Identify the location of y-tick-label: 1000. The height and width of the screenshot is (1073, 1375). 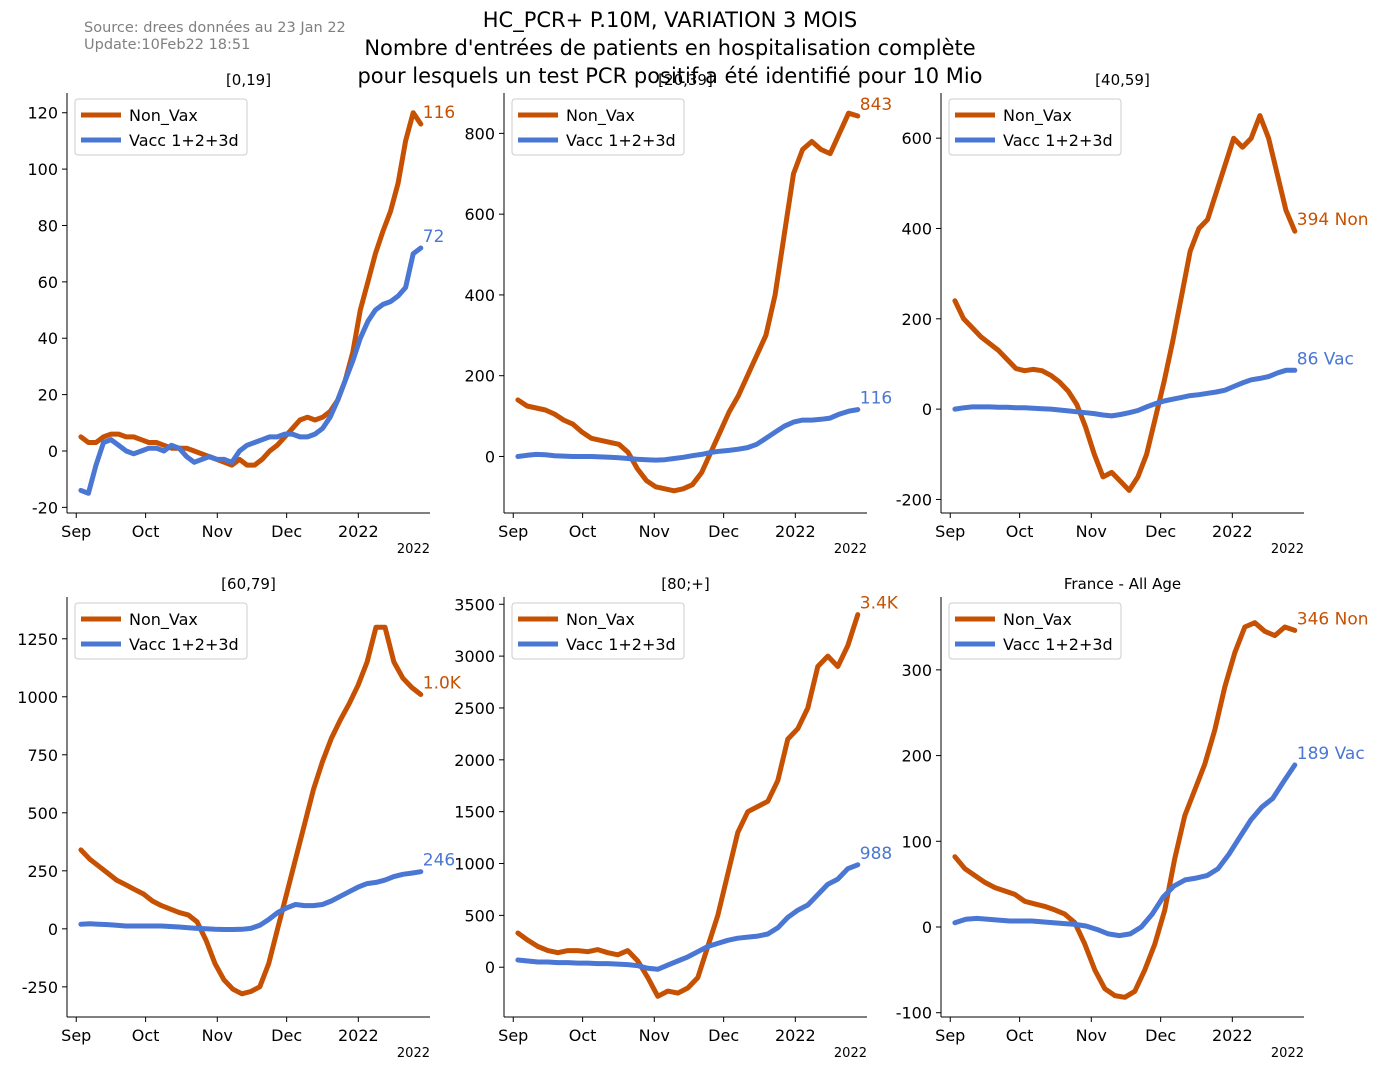
(37, 697).